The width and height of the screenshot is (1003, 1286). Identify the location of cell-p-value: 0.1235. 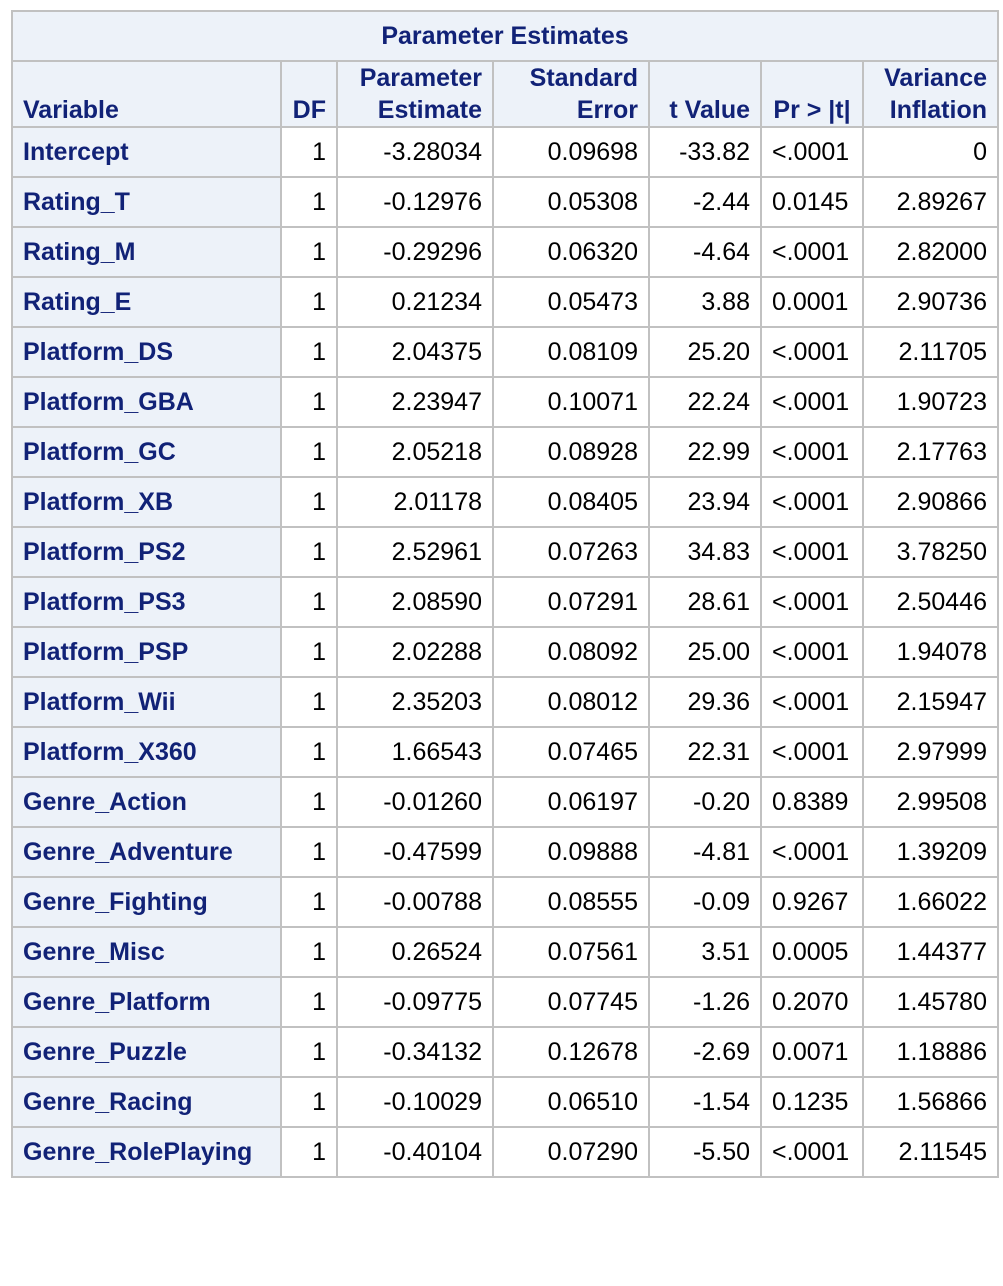
(812, 1102).